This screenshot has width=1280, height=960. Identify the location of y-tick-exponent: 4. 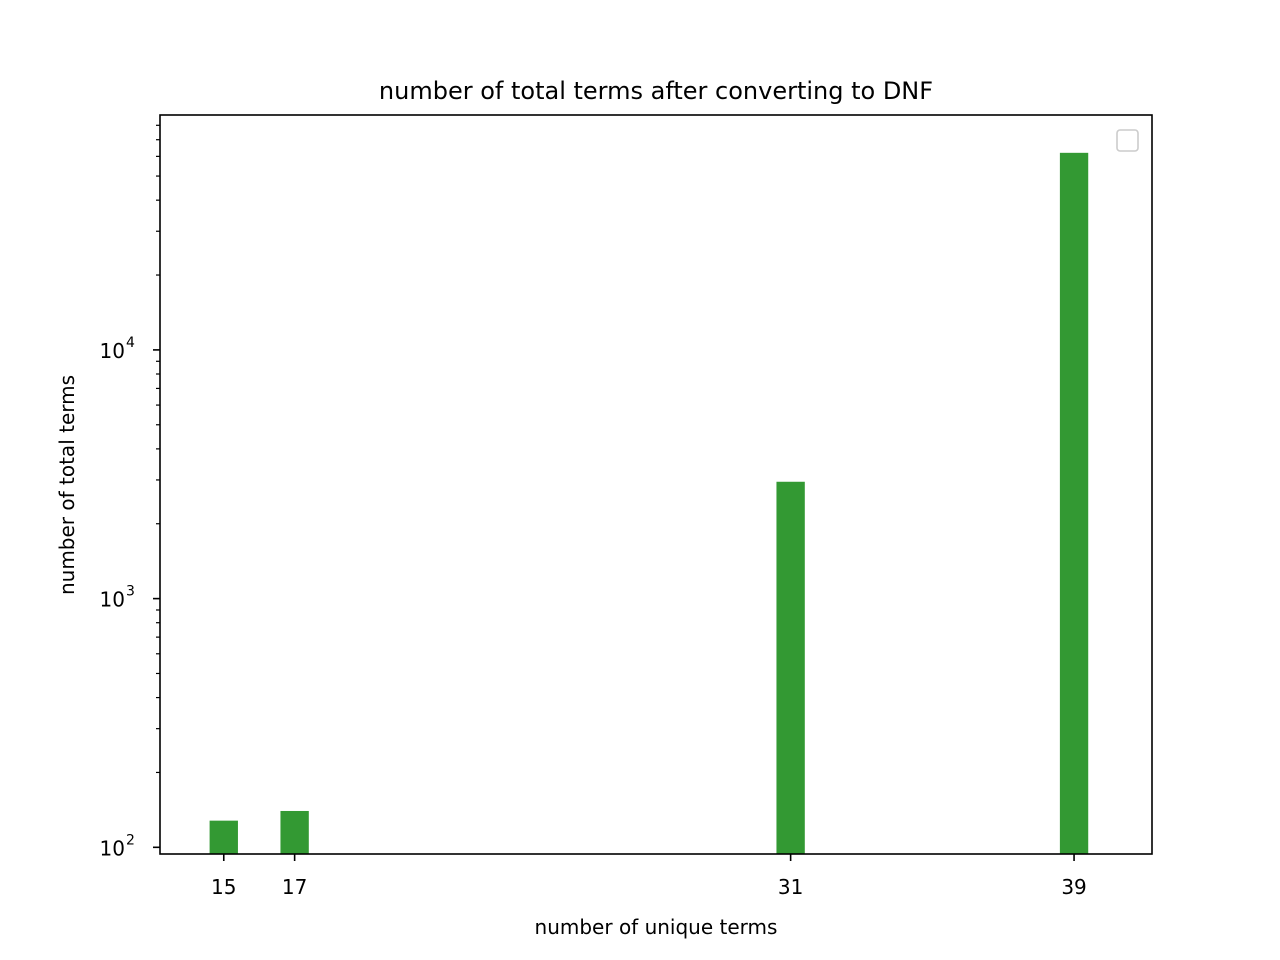
(130, 343).